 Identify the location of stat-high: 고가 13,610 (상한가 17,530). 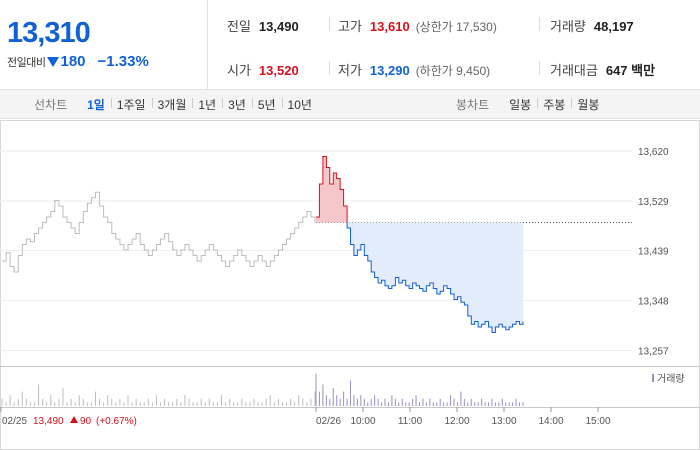
(417, 25).